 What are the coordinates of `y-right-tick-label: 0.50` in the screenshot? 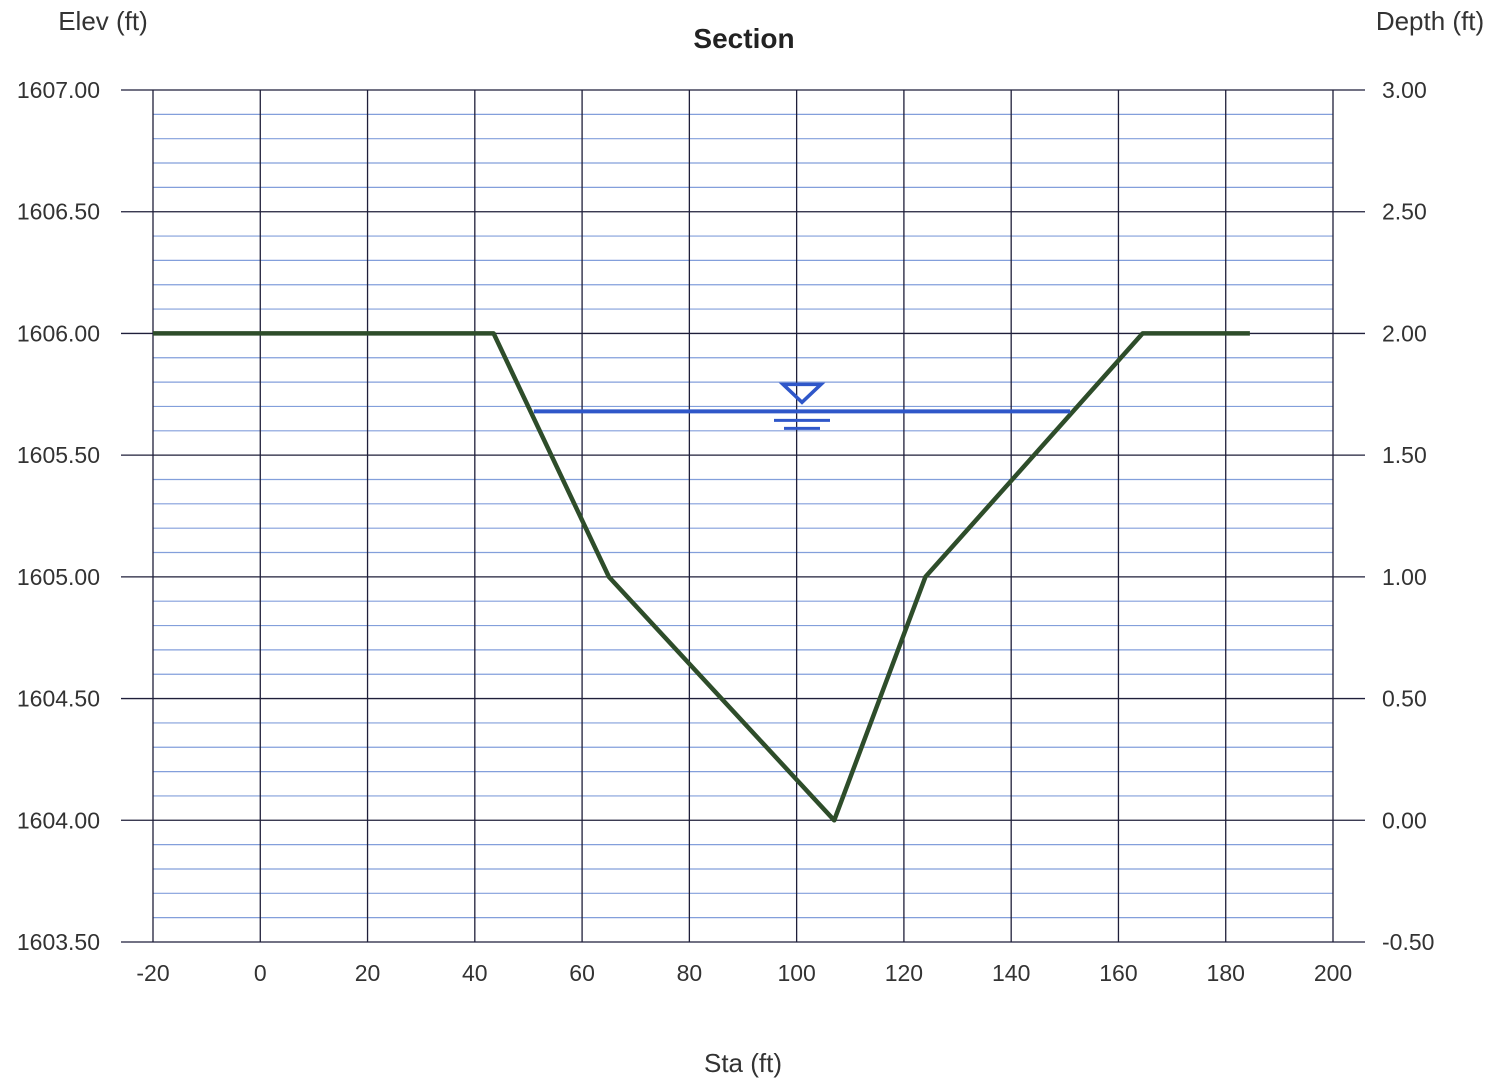 It's located at (1404, 699).